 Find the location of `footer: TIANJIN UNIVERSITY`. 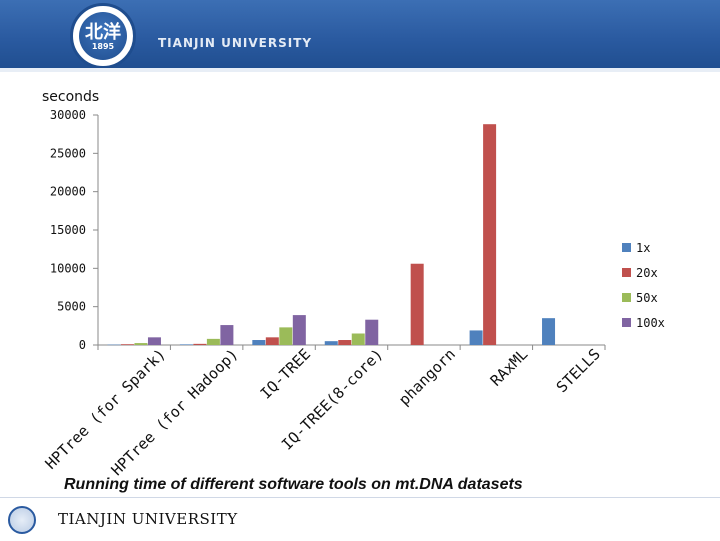

footer: TIANJIN UNIVERSITY is located at coordinates (360, 519).